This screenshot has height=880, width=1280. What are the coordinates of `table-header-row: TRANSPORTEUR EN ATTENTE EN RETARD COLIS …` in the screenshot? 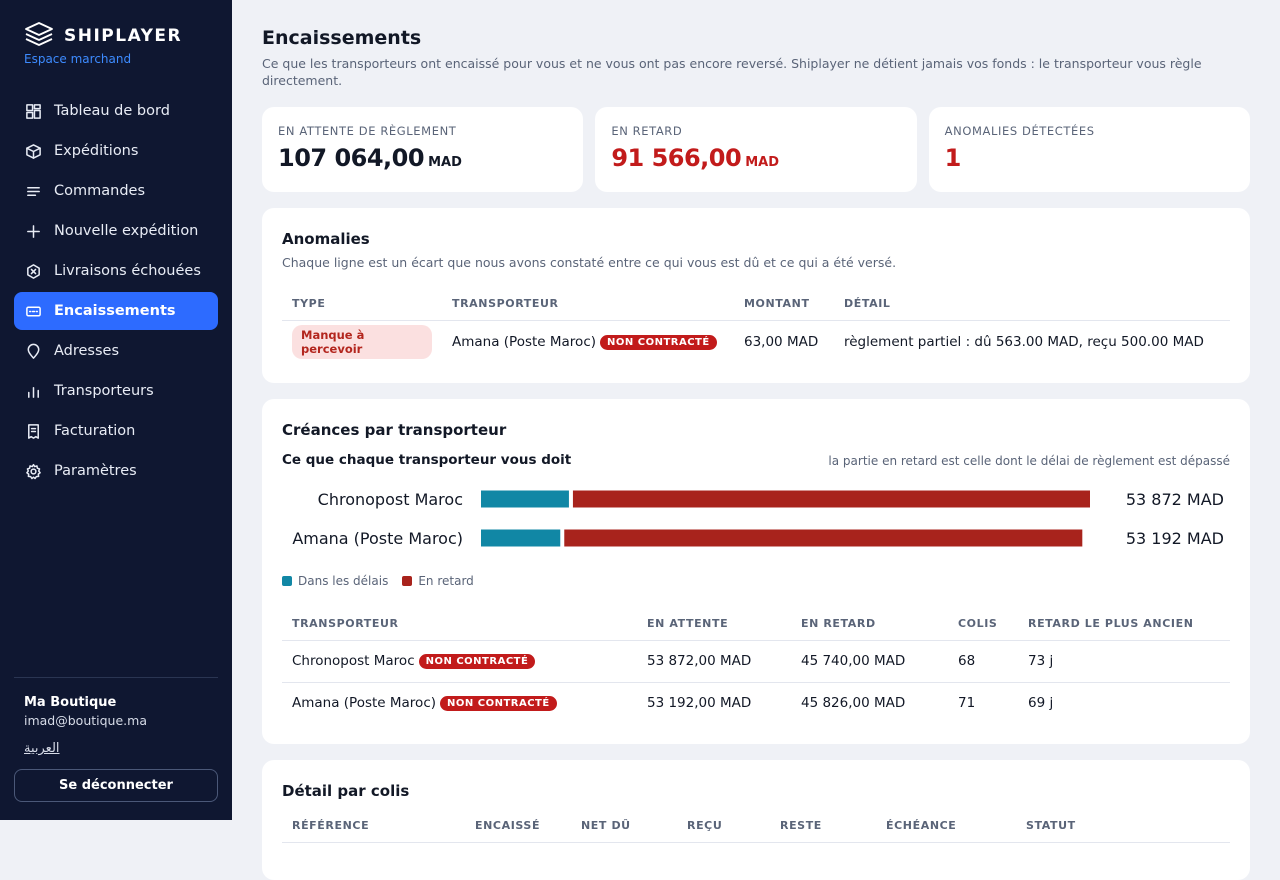 It's located at (756, 624).